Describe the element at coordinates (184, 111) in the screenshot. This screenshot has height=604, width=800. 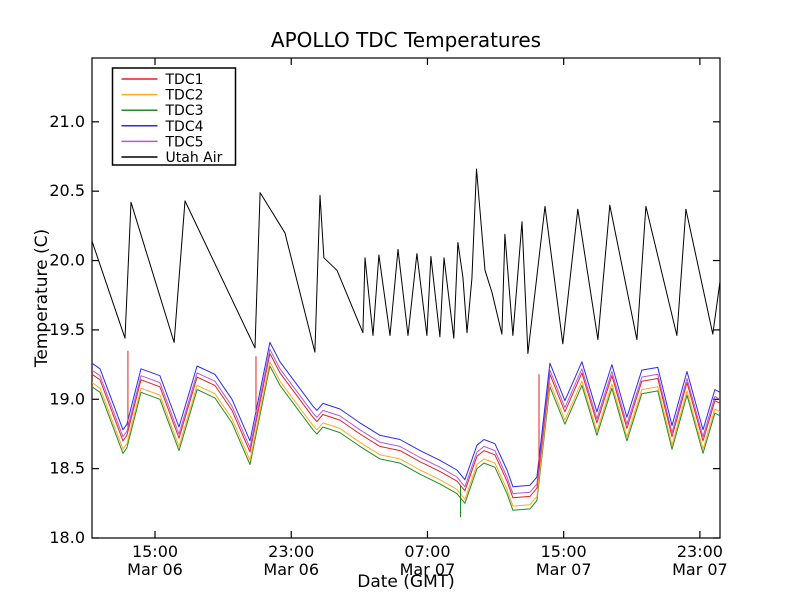
I see `legend-label-tdc3: TDC3` at that location.